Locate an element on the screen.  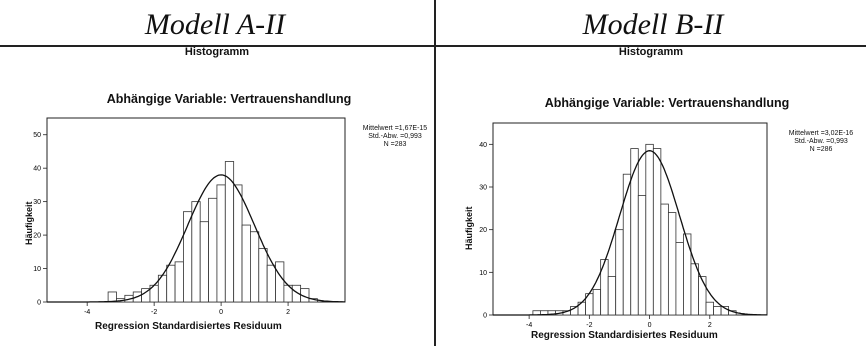
stat-n: N =283 is located at coordinates (395, 144).